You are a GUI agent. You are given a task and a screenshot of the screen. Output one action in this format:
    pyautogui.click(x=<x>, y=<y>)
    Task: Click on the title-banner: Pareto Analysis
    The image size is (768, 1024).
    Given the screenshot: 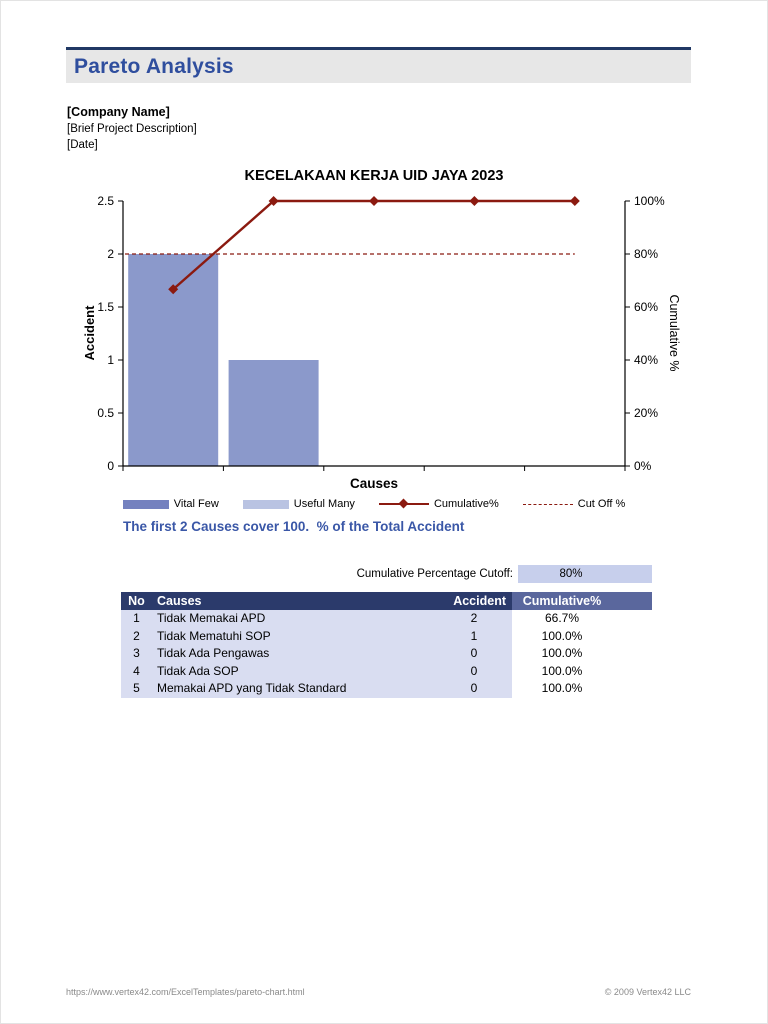 What is the action you would take?
    pyautogui.click(x=378, y=65)
    